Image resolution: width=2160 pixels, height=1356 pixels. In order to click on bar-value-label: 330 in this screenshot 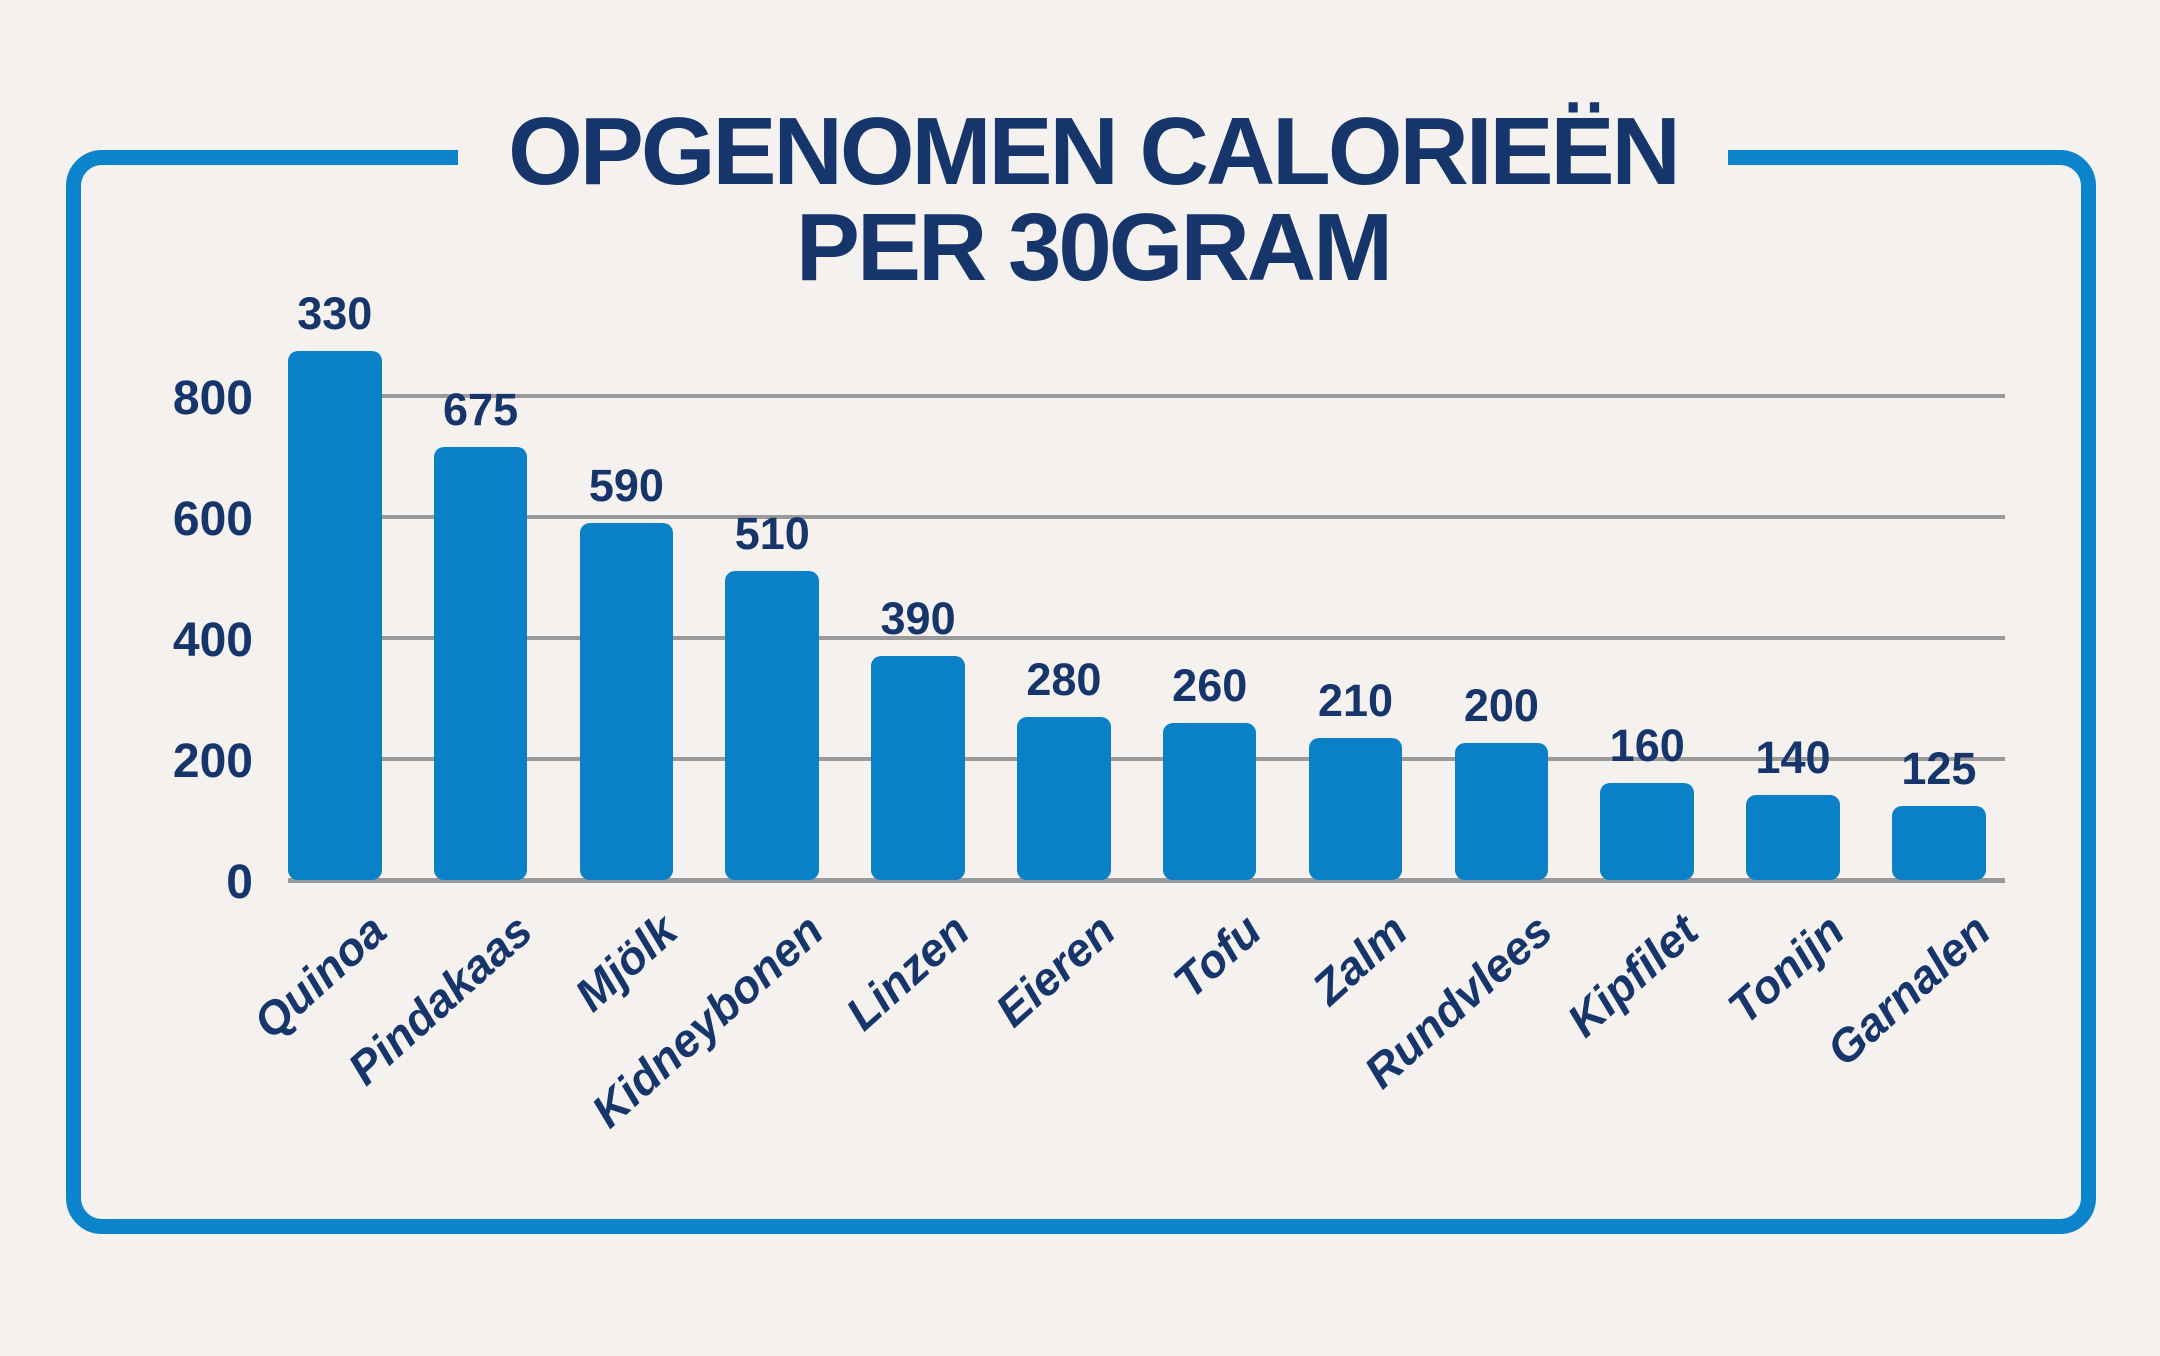, I will do `click(335, 313)`.